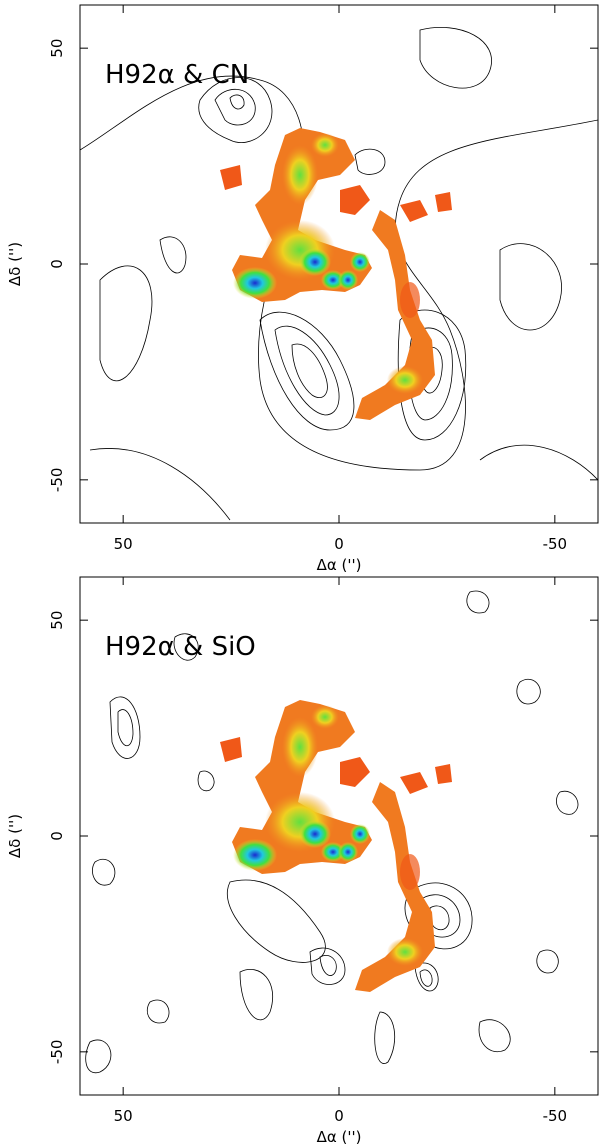 The width and height of the screenshot is (600, 1146). Describe the element at coordinates (180, 647) in the screenshot. I see `annotation: H92α & SiO` at that location.